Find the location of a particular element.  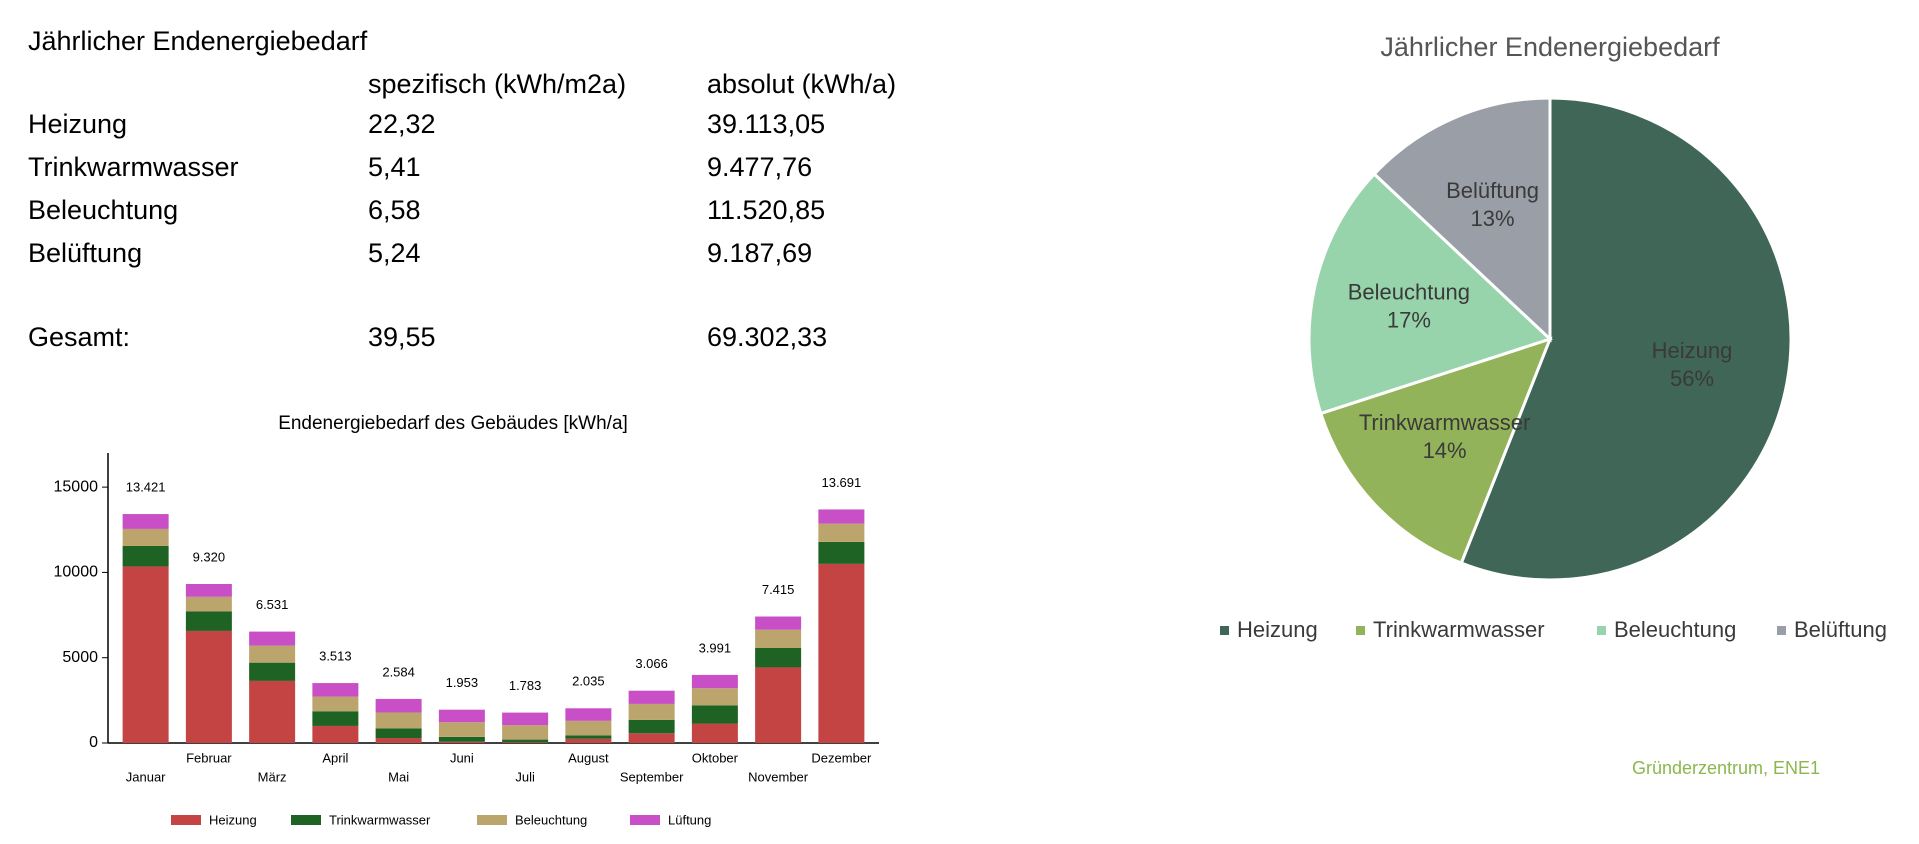

x-tick-label: September is located at coordinates (652, 776).